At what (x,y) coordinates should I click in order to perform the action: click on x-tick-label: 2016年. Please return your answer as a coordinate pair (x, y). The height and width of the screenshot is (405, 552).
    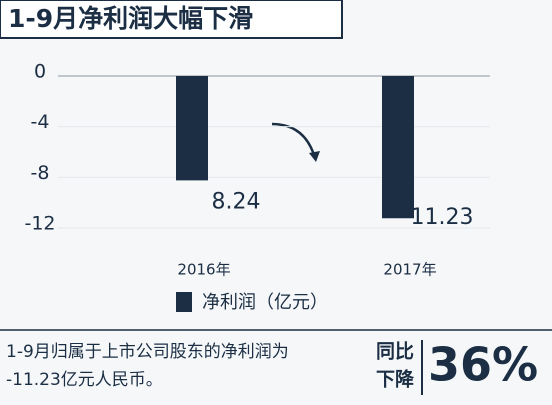
    Looking at the image, I should click on (203, 270).